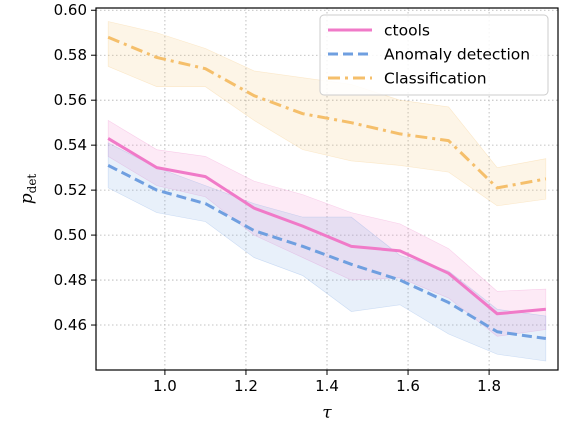 The height and width of the screenshot is (443, 586). I want to click on legend-label-anomaly-detection: Anomaly detection, so click(457, 55).